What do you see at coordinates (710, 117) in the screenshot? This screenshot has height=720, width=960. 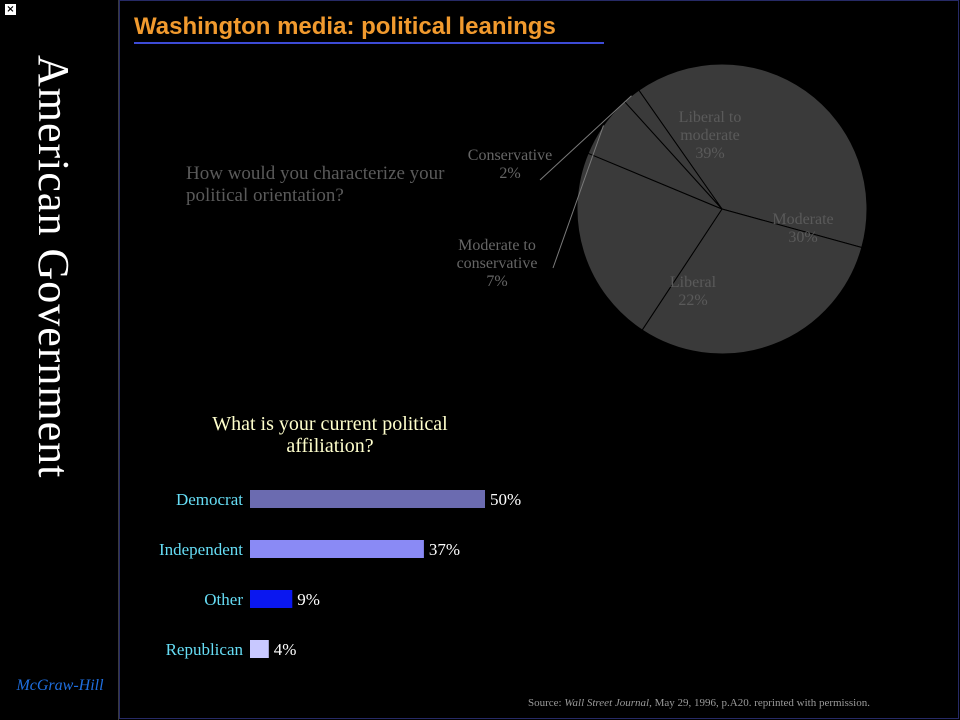 I see `pie-label-line: Liberal to` at bounding box center [710, 117].